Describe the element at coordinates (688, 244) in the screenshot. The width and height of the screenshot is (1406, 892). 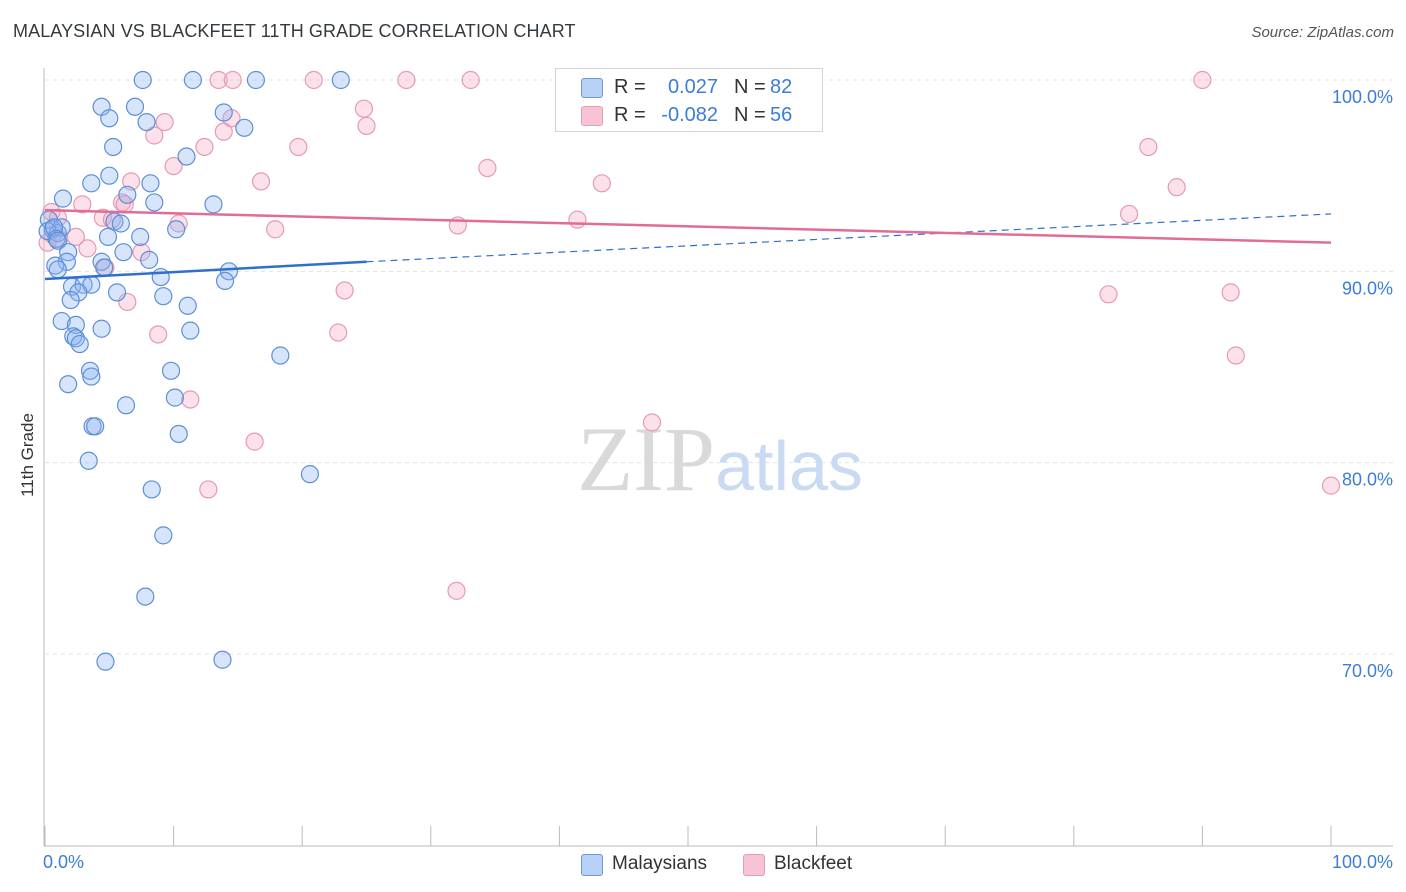
I see `trend-lines` at that location.